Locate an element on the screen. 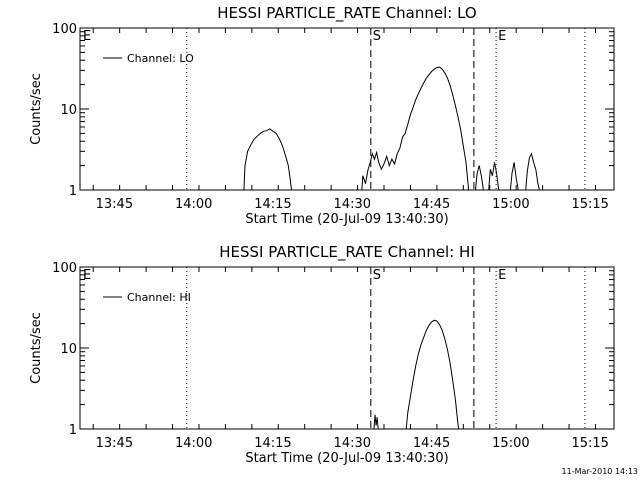 The width and height of the screenshot is (640, 480). lo-x-tick-label: 14:15 is located at coordinates (272, 204).